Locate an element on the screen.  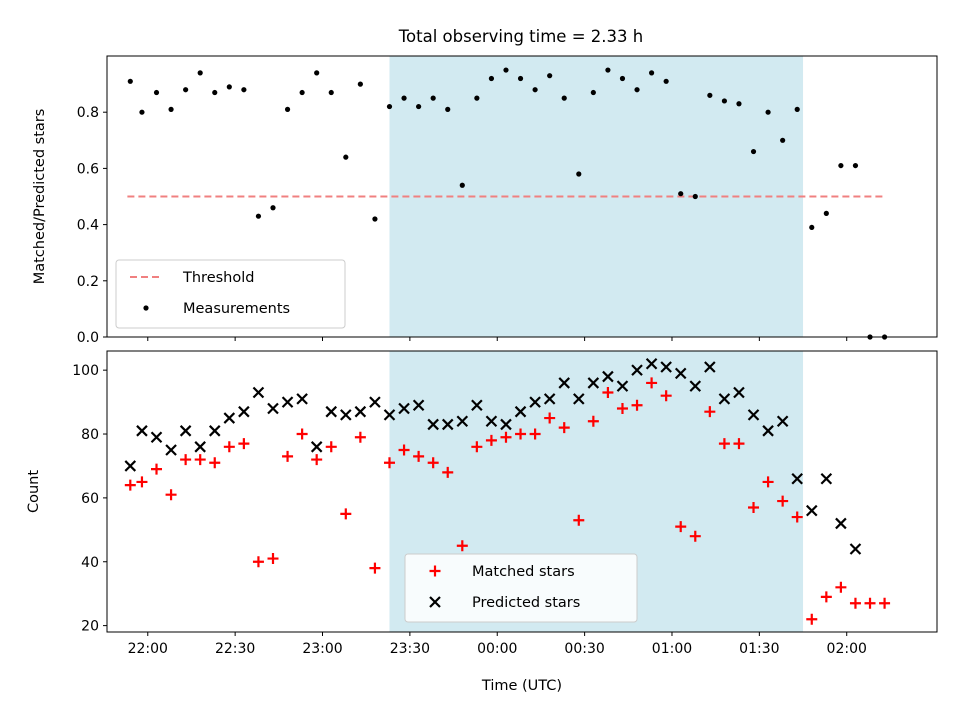
legend: Matched stars Predicted stars is located at coordinates (521, 588).